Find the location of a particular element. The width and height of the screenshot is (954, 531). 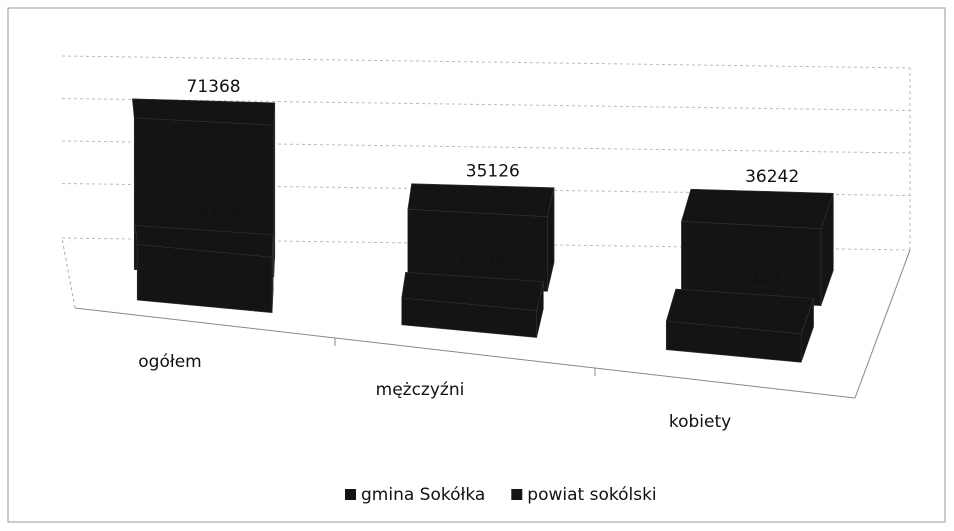

x-tick-label: mężczyźni is located at coordinates (420, 390).